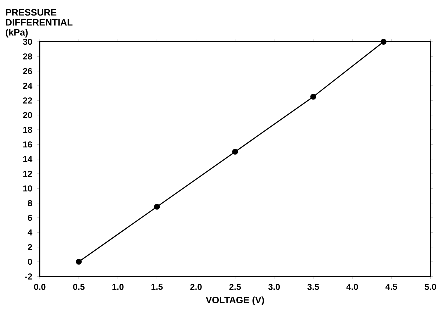 The image size is (448, 322). Describe the element at coordinates (28, 159) in the screenshot. I see `y-tick-label: 14` at that location.